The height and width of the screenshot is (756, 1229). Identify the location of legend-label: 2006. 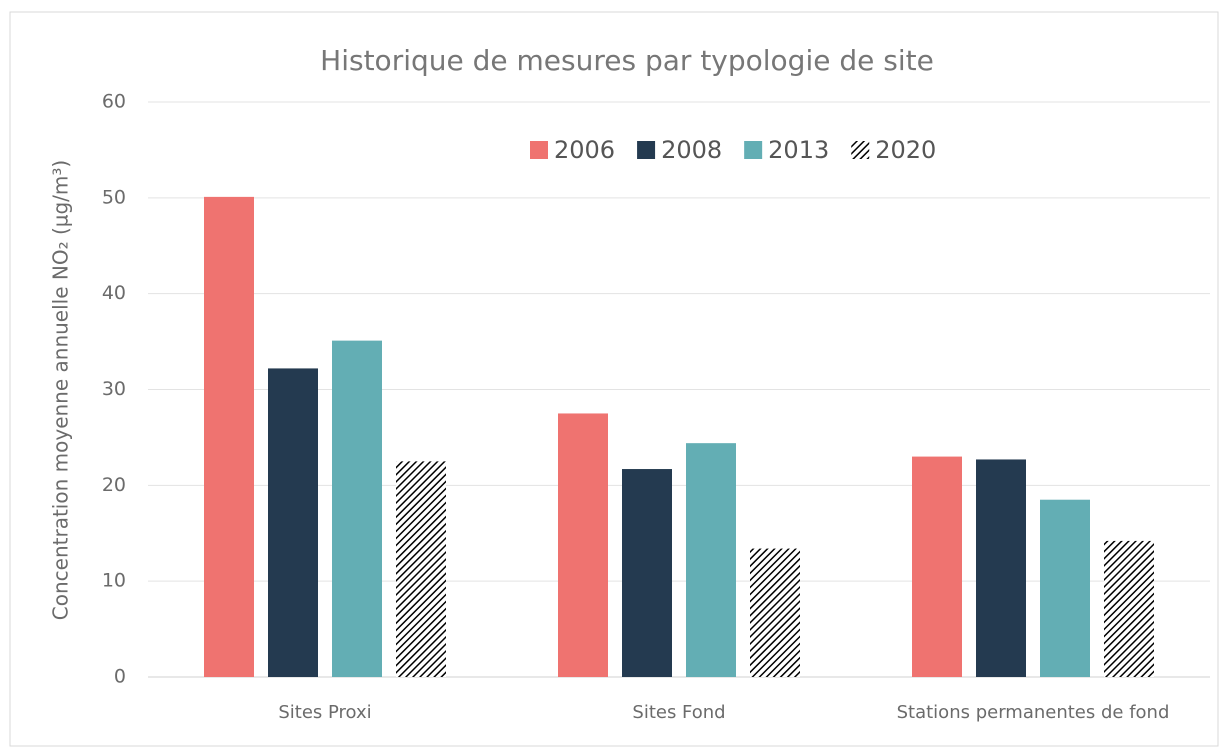
(584, 150).